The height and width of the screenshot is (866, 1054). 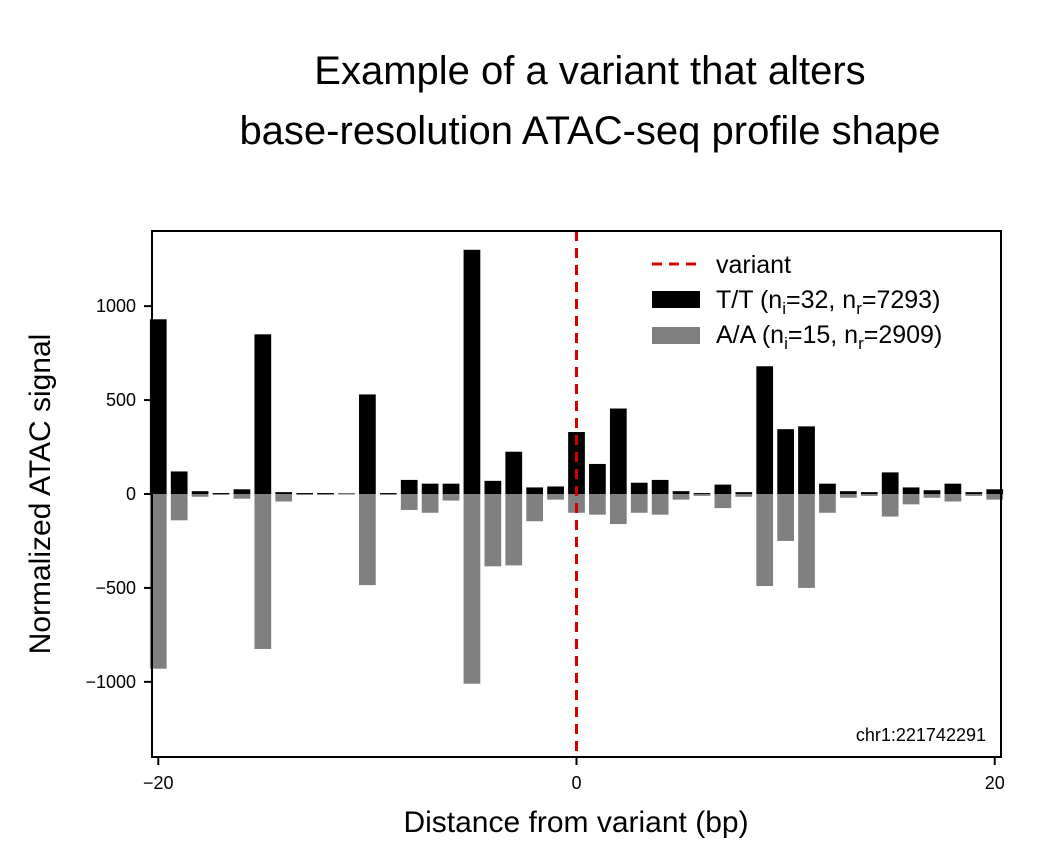 What do you see at coordinates (118, 494) in the screenshot?
I see `y-axis: −1000 −500 0 500 1000` at bounding box center [118, 494].